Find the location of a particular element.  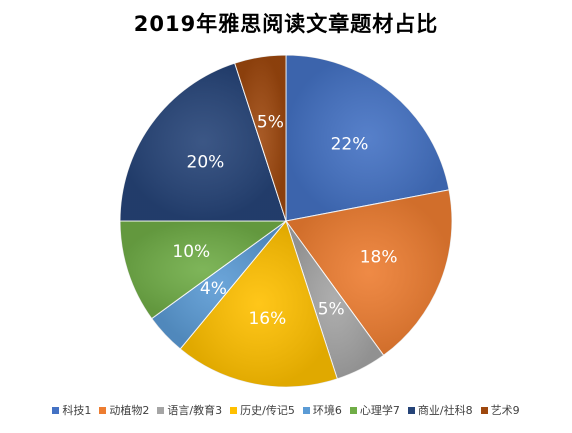

legend-label-3: 语言/教育3 is located at coordinates (195, 410).